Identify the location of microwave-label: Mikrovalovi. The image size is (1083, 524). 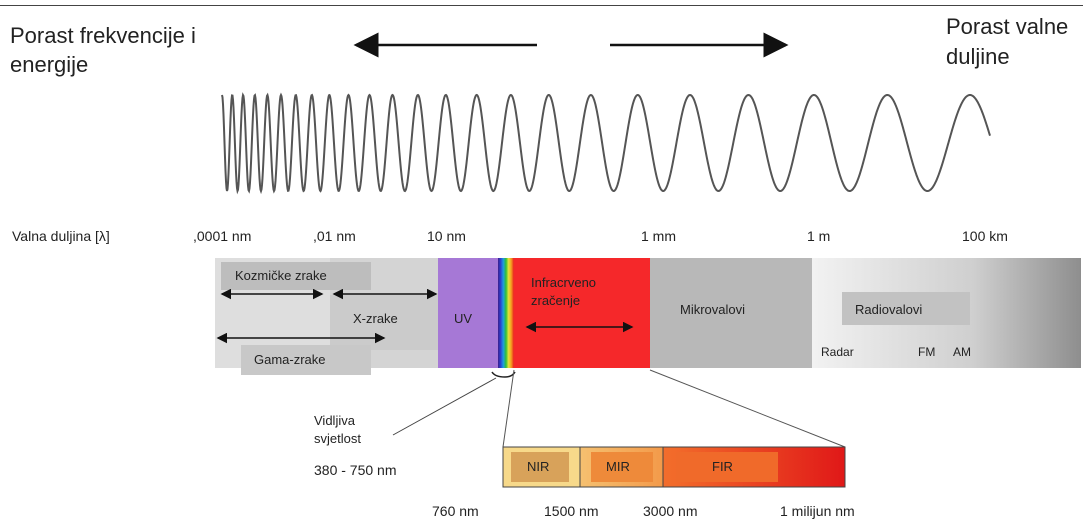
(713, 309).